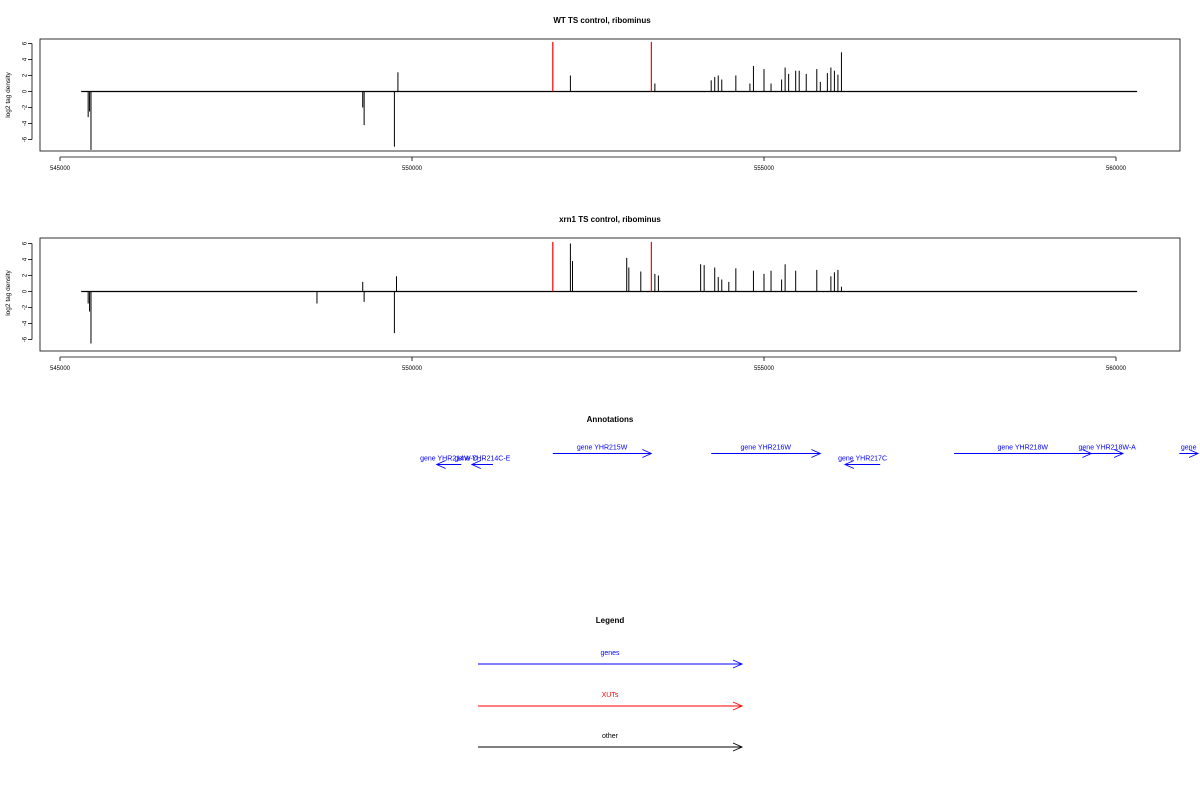 This screenshot has width=1200, height=805. I want to click on wt-y-tick-label: -6, so click(26, 139).